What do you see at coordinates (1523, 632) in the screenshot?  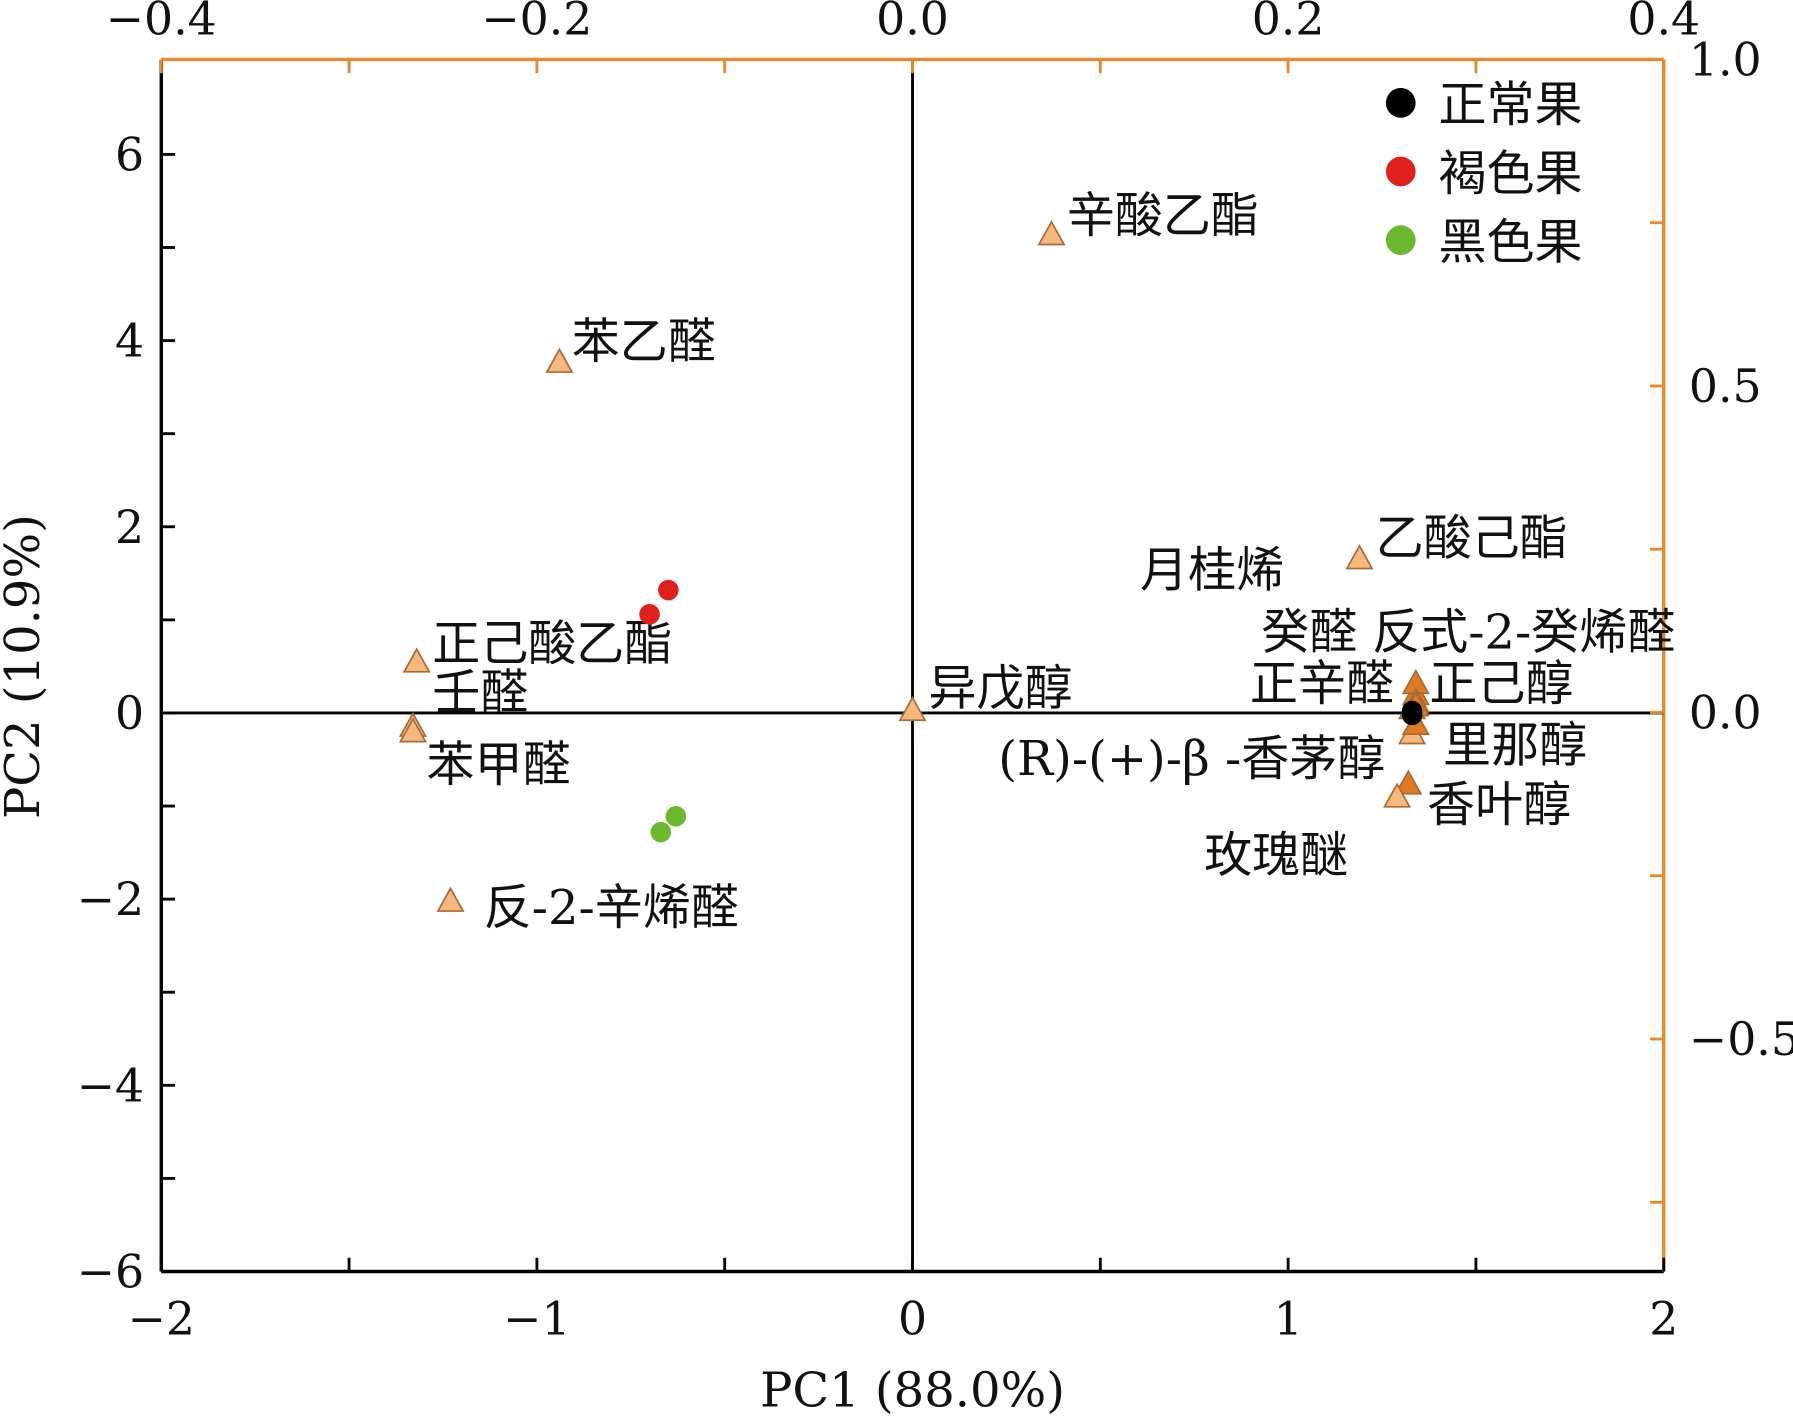 I see `loading-label: 反式-2-癸烯醛` at bounding box center [1523, 632].